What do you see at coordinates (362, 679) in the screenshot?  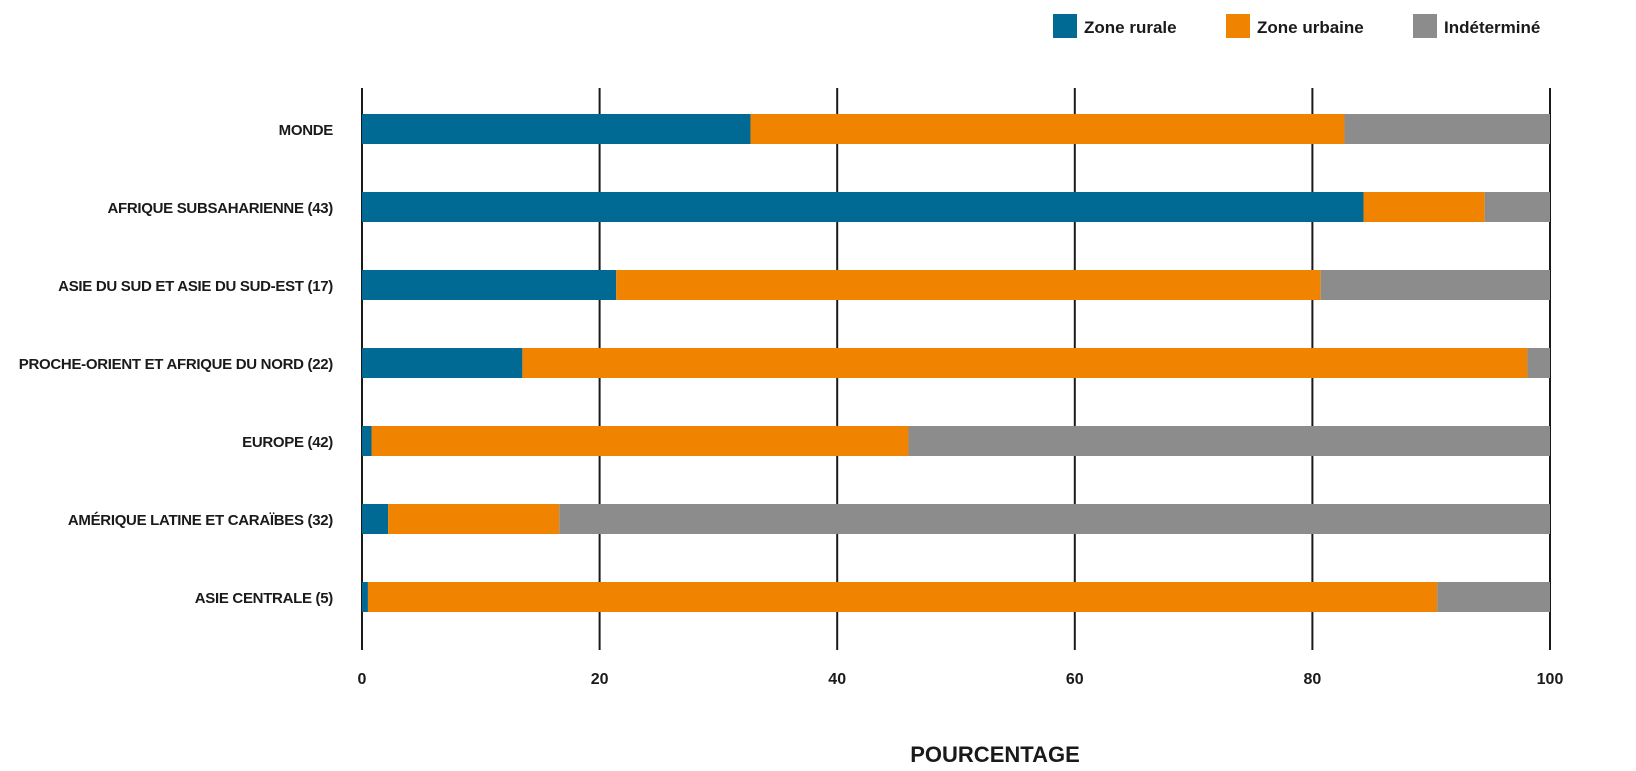 I see `x-tick-label-0: 0` at bounding box center [362, 679].